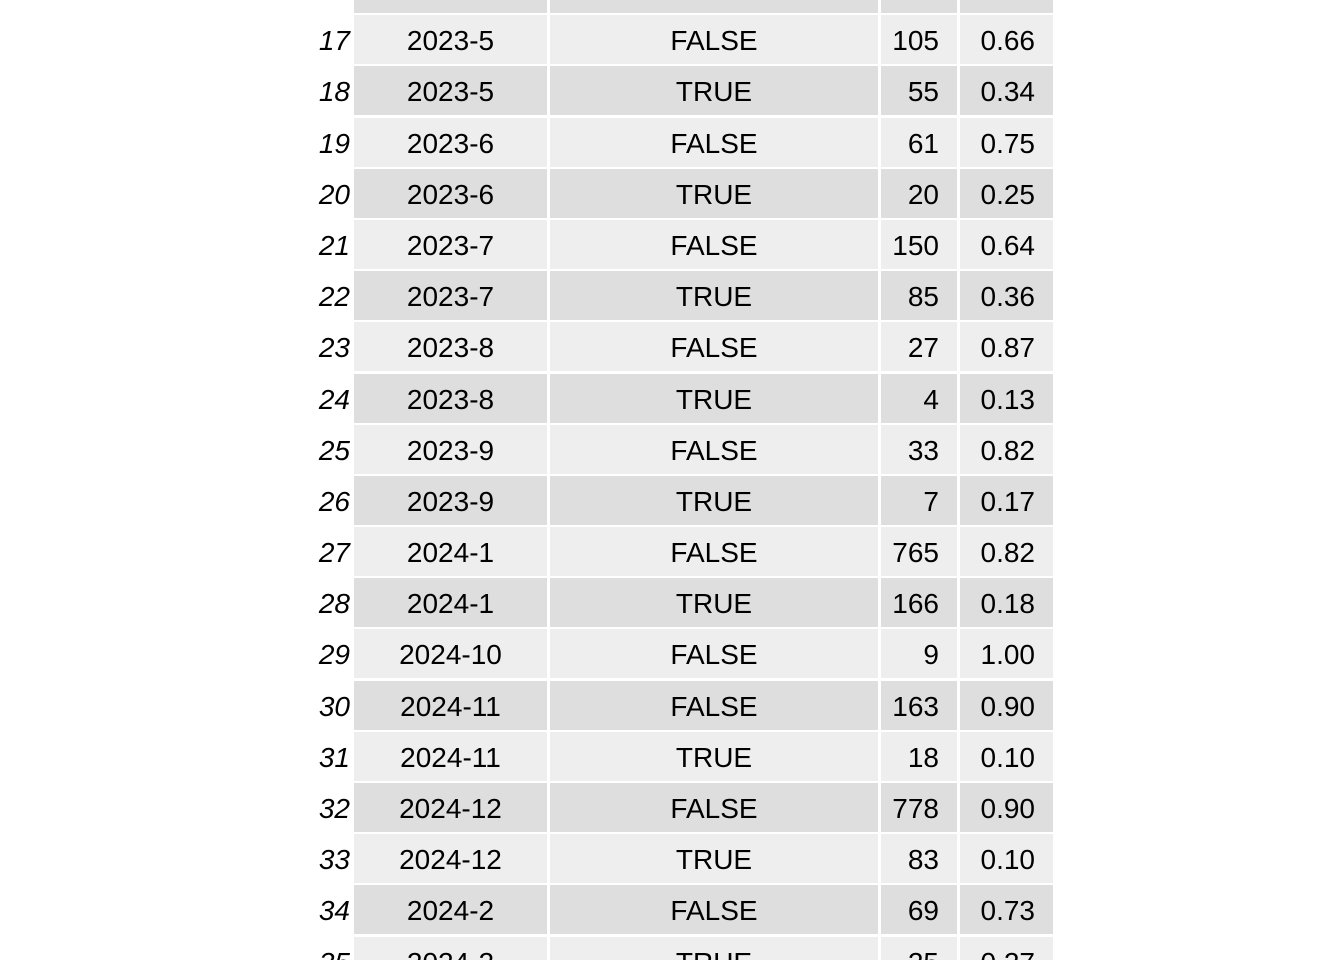 Image resolution: width=1344 pixels, height=960 pixels. I want to click on proportion-cell: 0.34, so click(1006, 91).